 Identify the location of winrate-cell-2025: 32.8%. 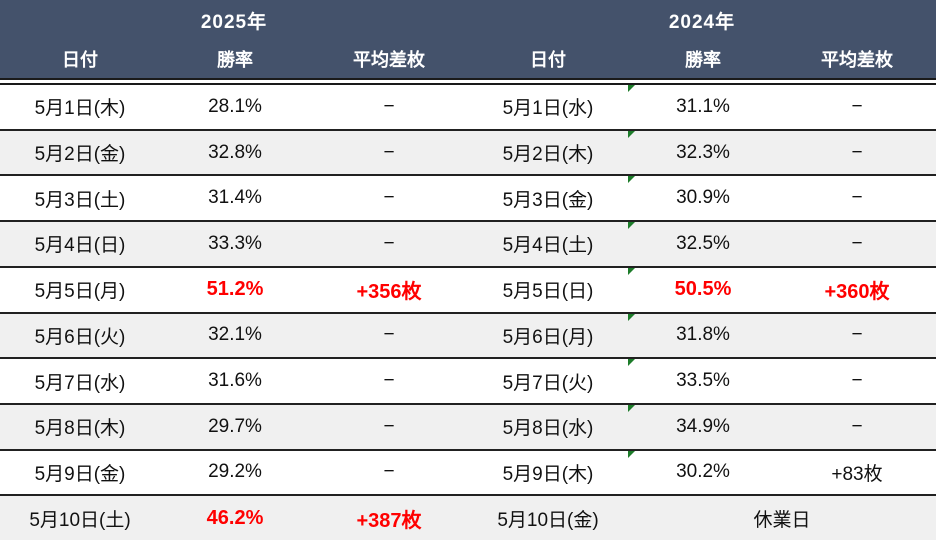
(235, 152).